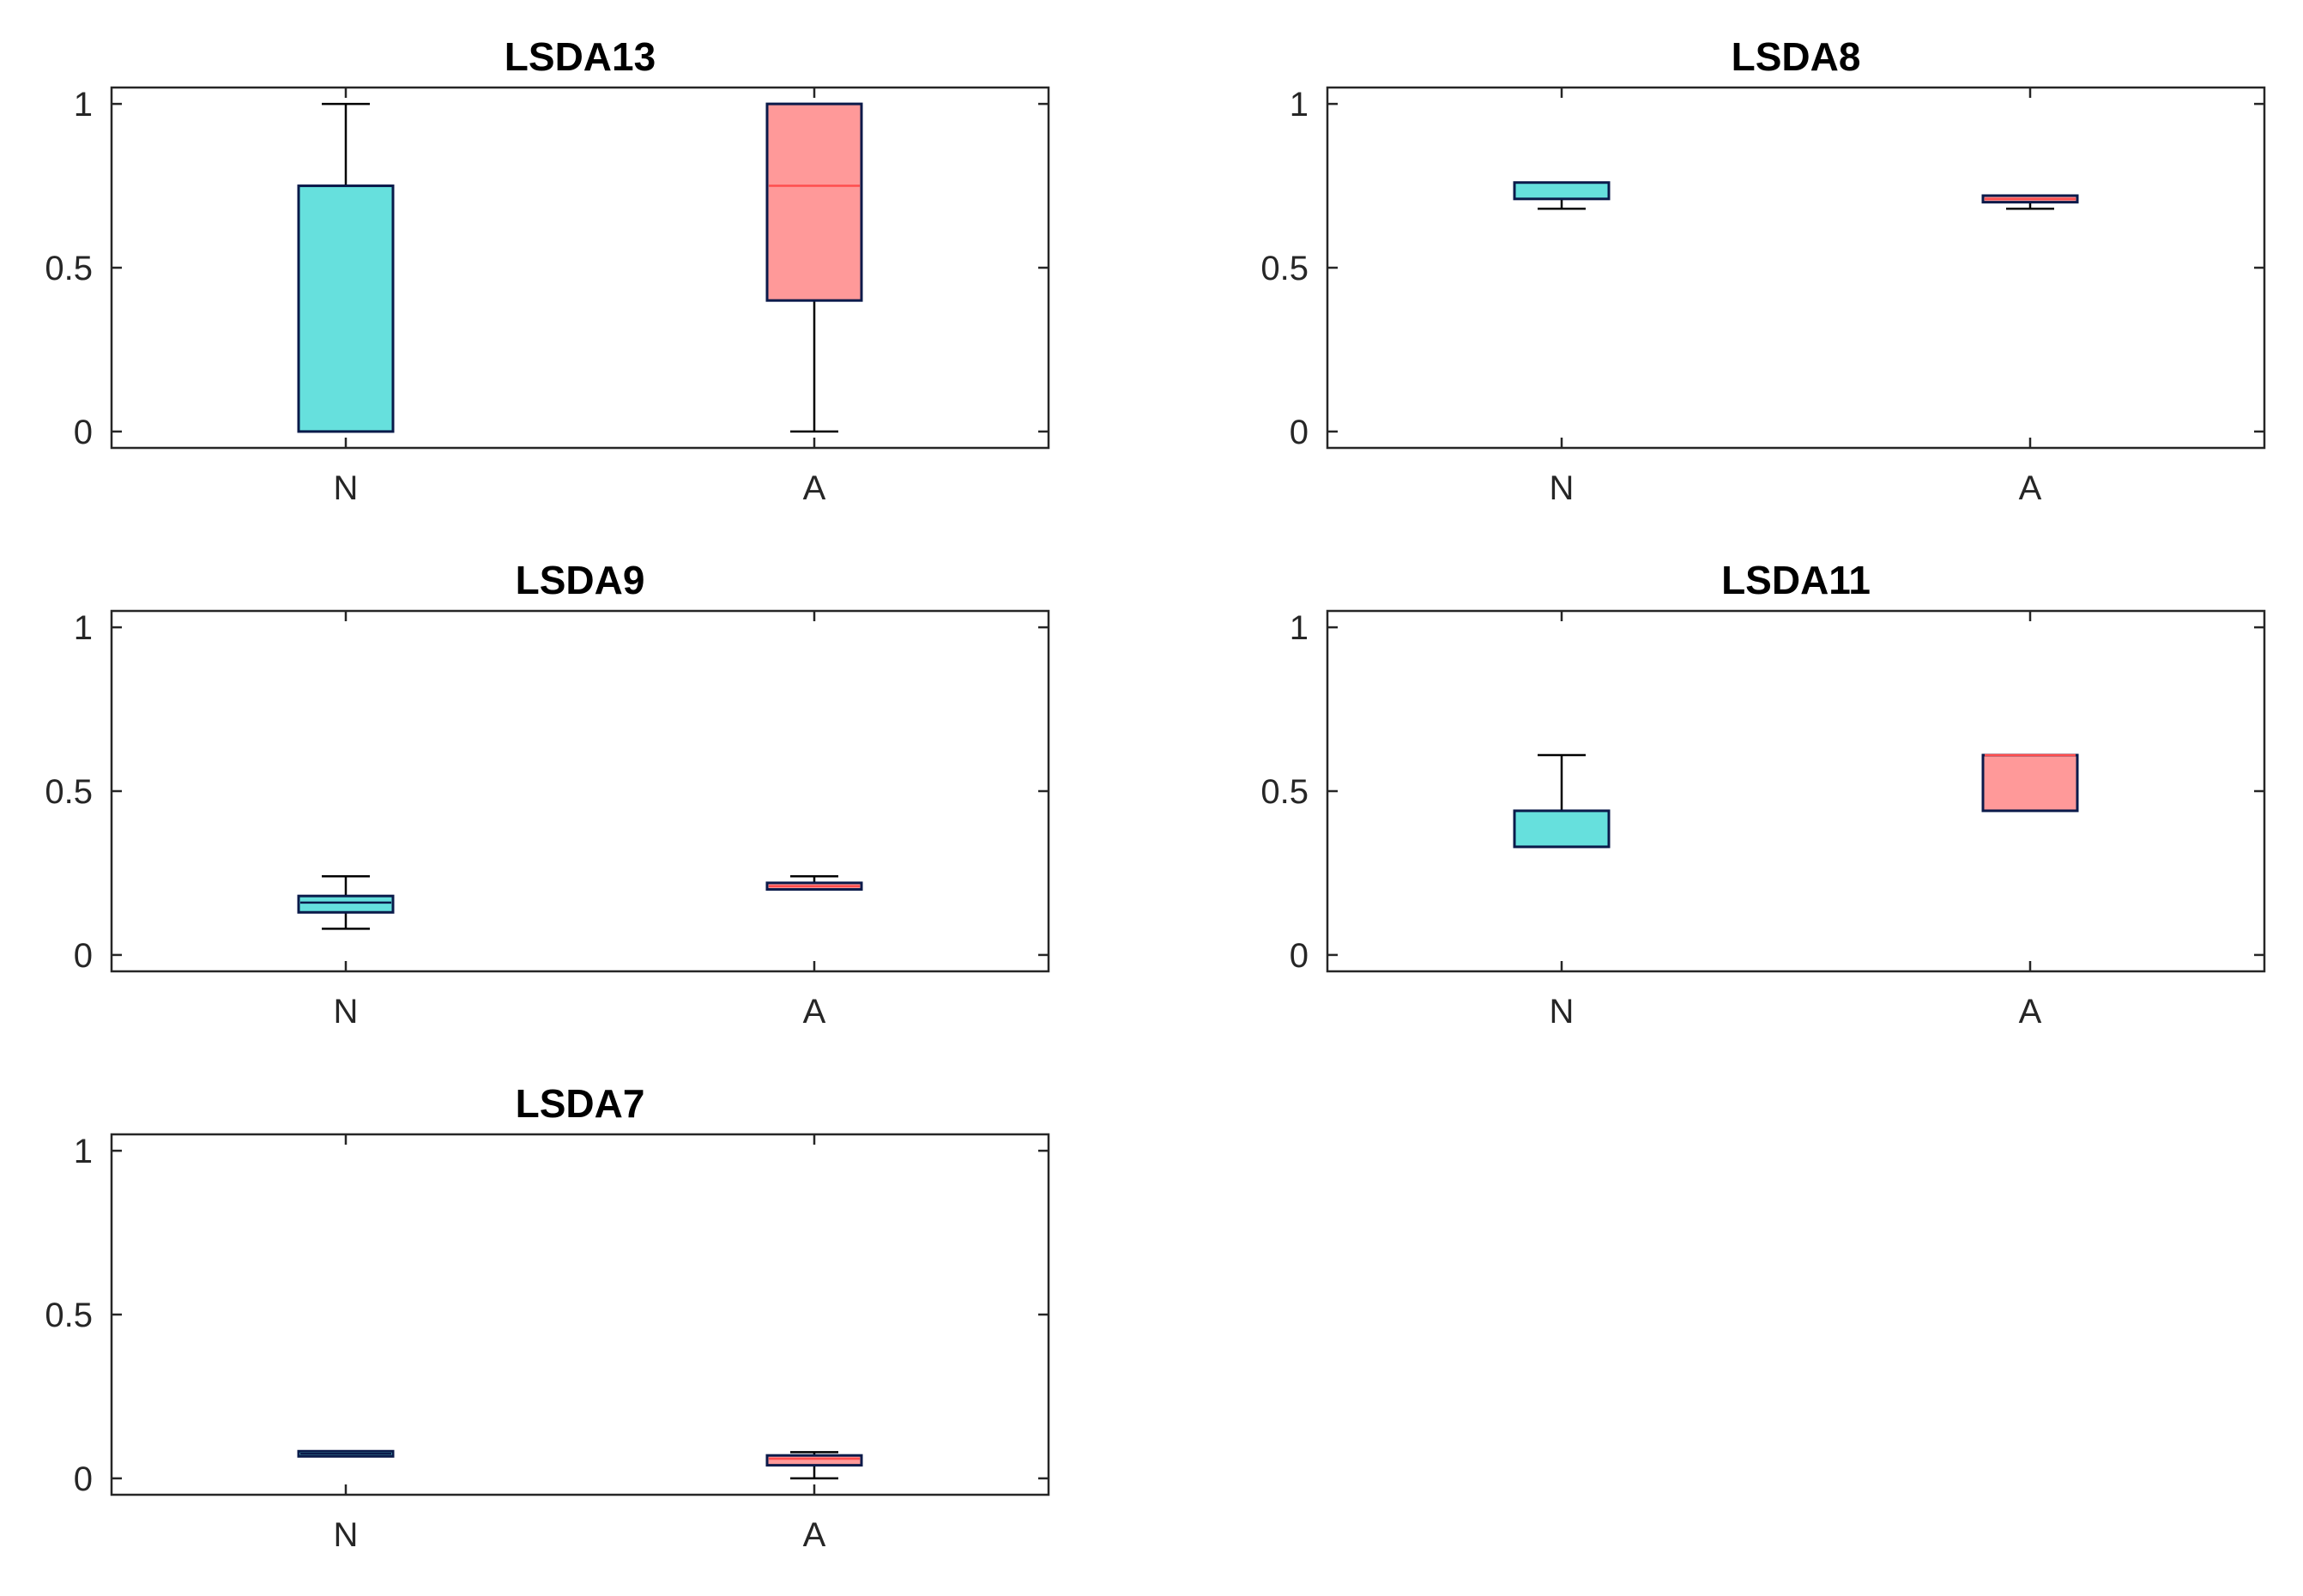 This screenshot has height=1596, width=2303. What do you see at coordinates (580, 580) in the screenshot?
I see `subplot-title: LSDA9` at bounding box center [580, 580].